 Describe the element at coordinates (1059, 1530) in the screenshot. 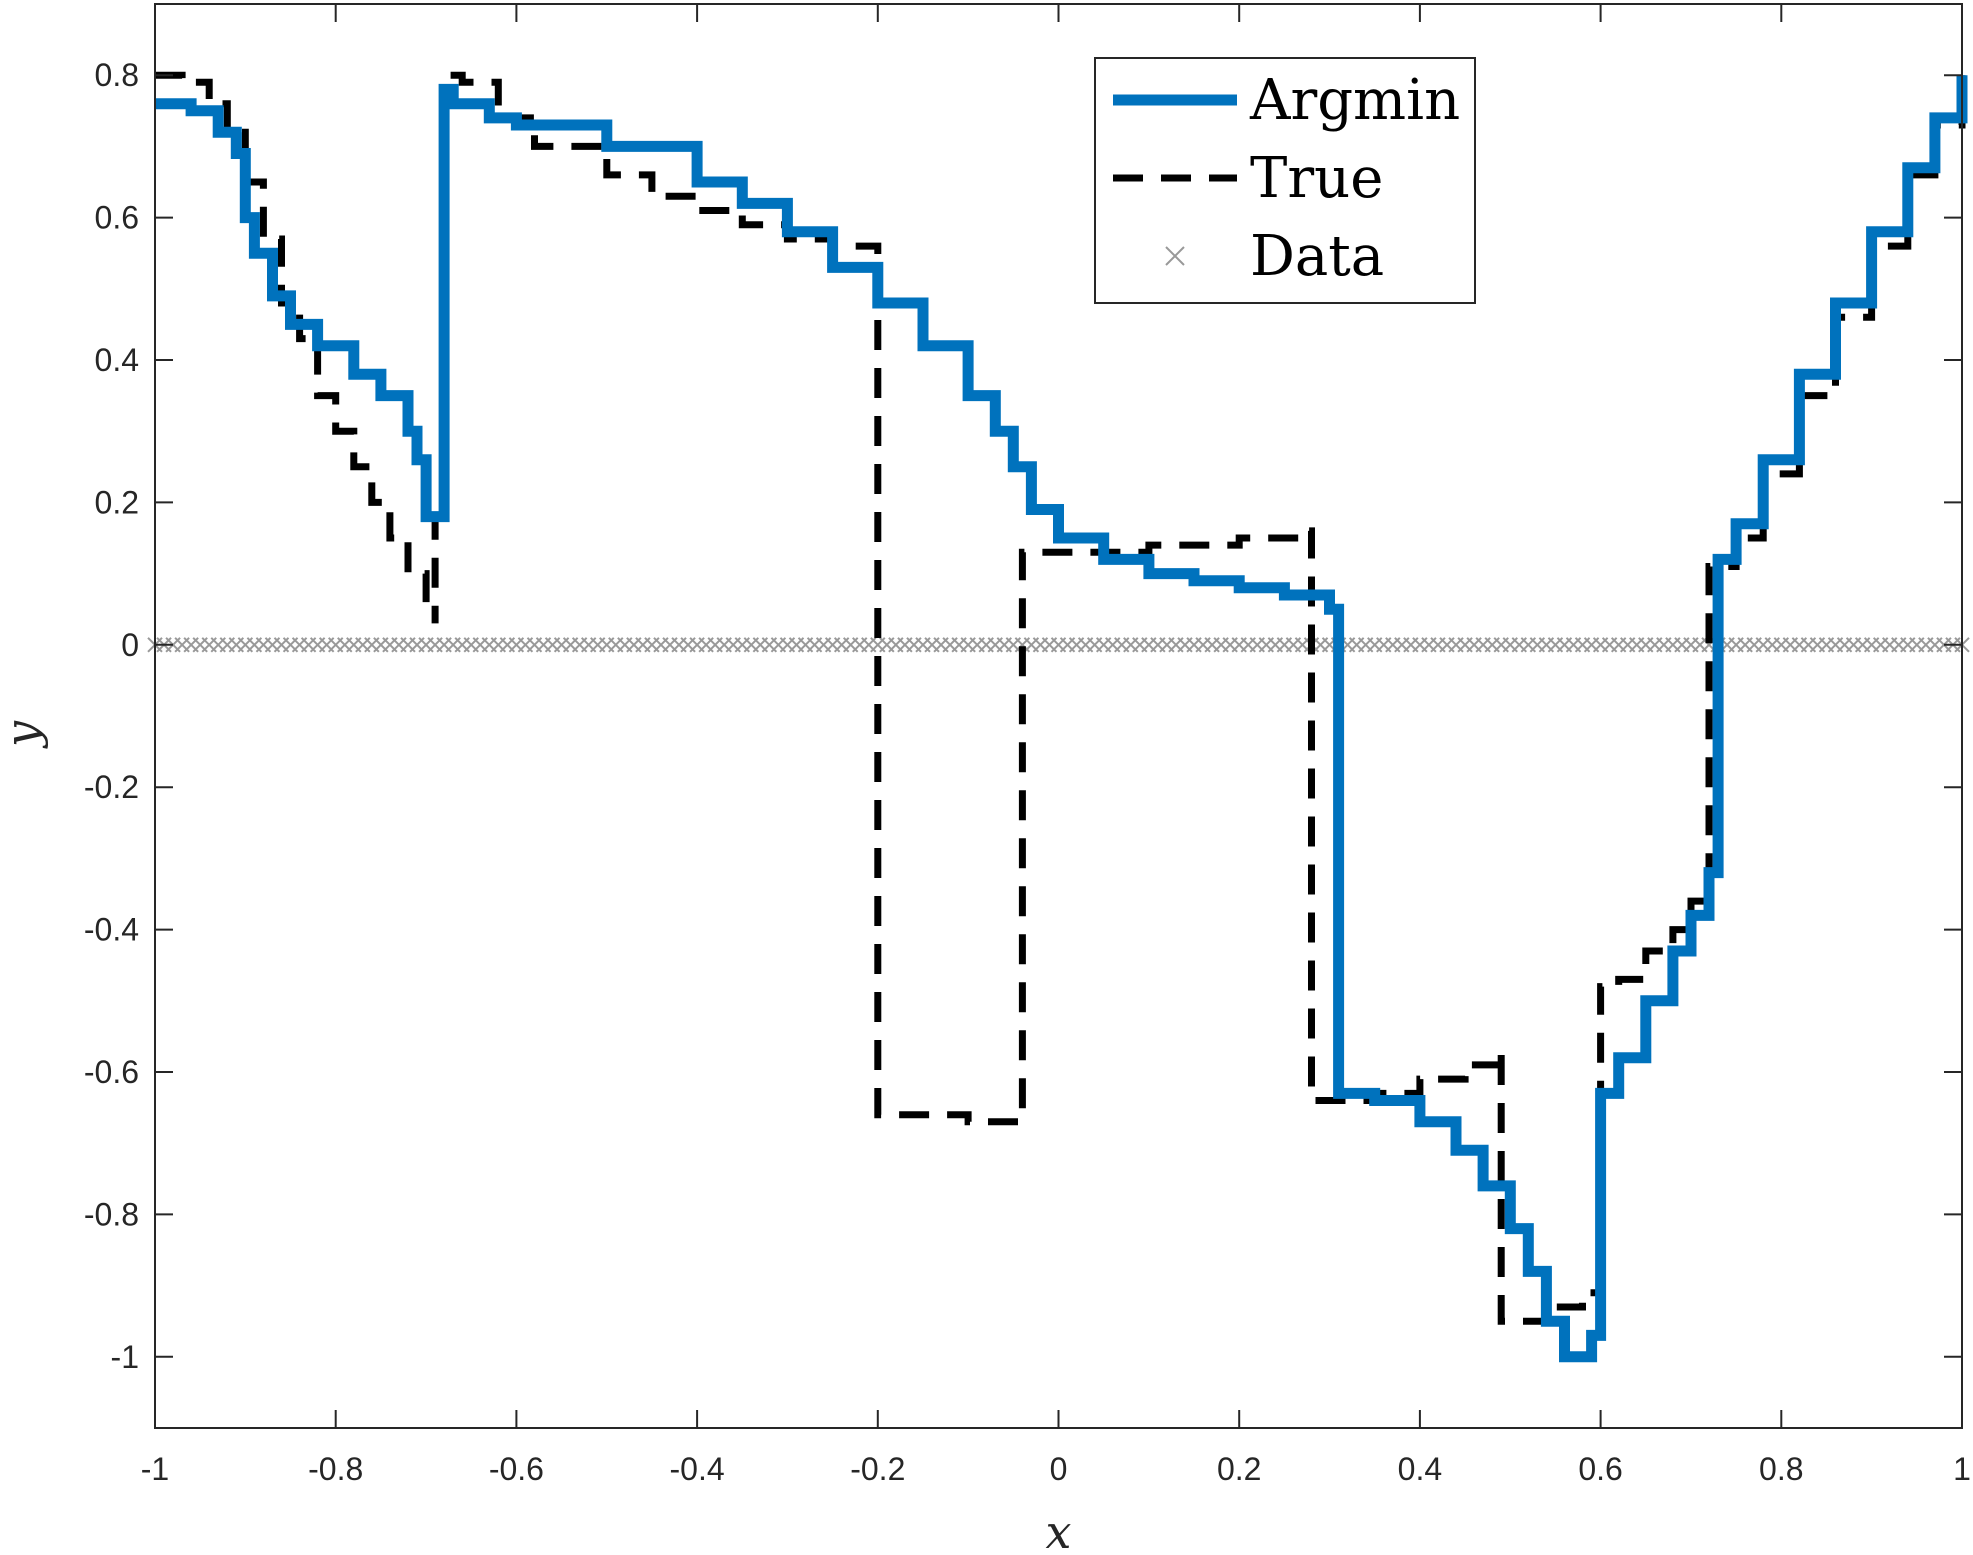

I see `x-axis-title: x` at that location.